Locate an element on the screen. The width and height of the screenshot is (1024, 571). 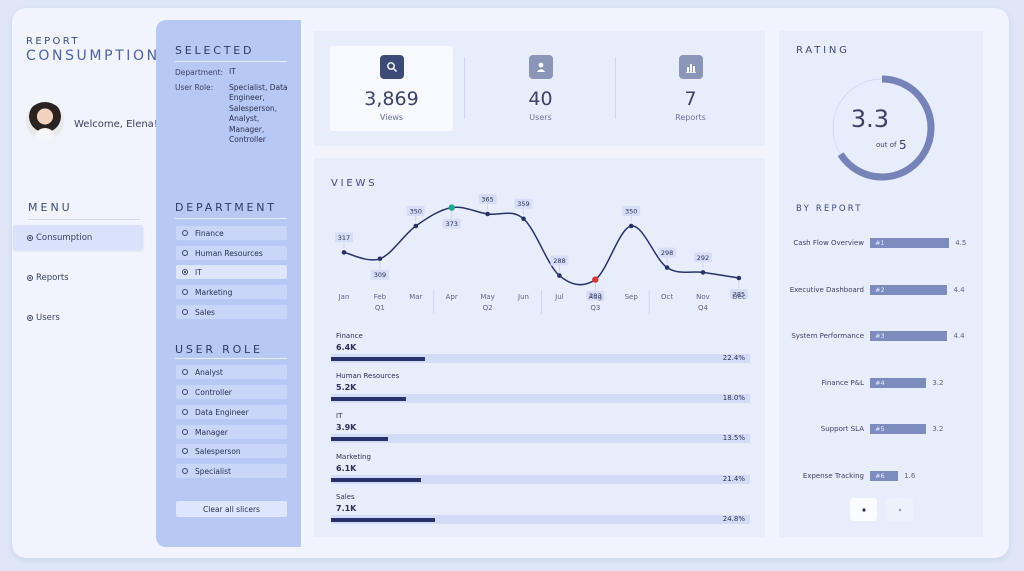
dept-bar-pct: 24.8% is located at coordinates (733, 519).